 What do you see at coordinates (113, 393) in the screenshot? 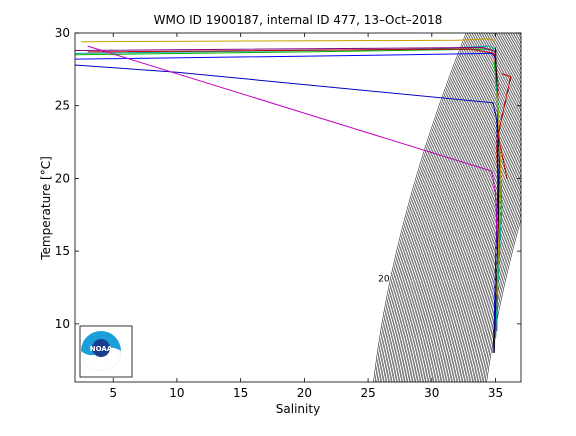
I see `x-tick-label: 5` at bounding box center [113, 393].